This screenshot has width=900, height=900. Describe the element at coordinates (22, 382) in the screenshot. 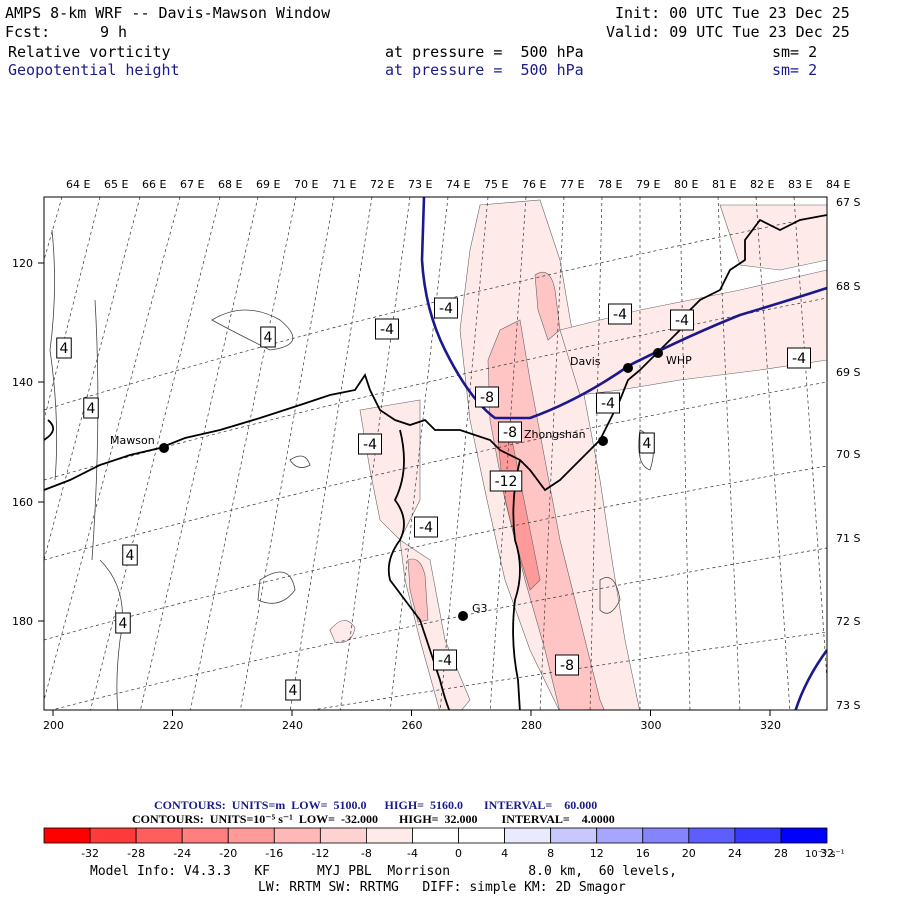

I see `y-tick-label: 140` at that location.